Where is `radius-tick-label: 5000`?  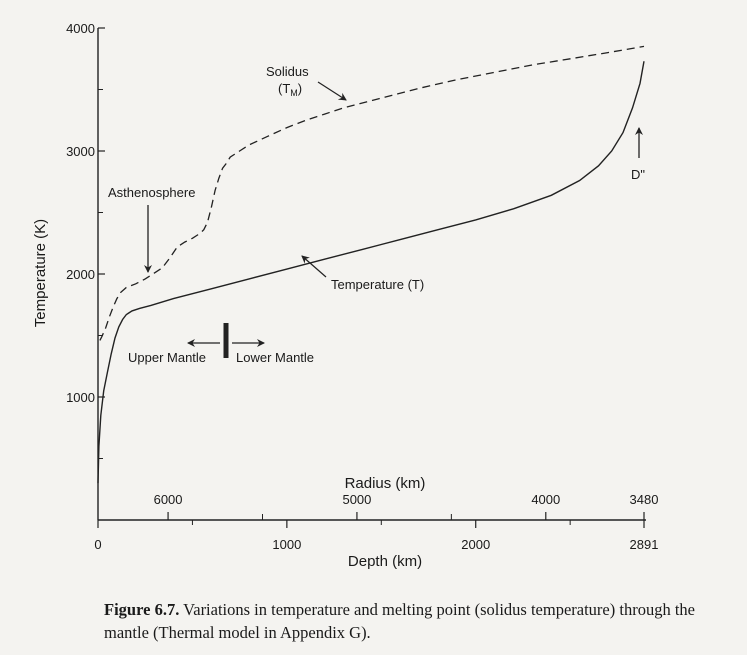 radius-tick-label: 5000 is located at coordinates (356, 499).